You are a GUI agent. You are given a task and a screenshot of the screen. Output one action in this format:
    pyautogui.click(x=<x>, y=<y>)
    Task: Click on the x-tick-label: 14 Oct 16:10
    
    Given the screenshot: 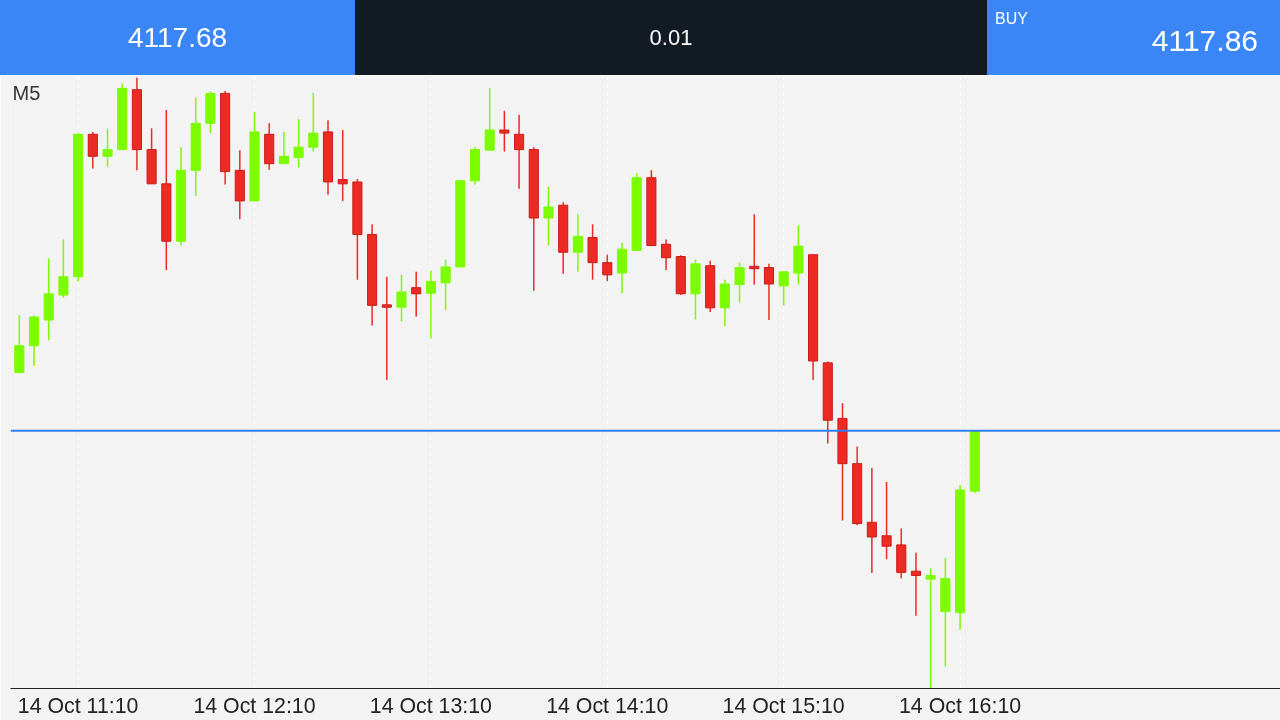 What is the action you would take?
    pyautogui.click(x=960, y=705)
    